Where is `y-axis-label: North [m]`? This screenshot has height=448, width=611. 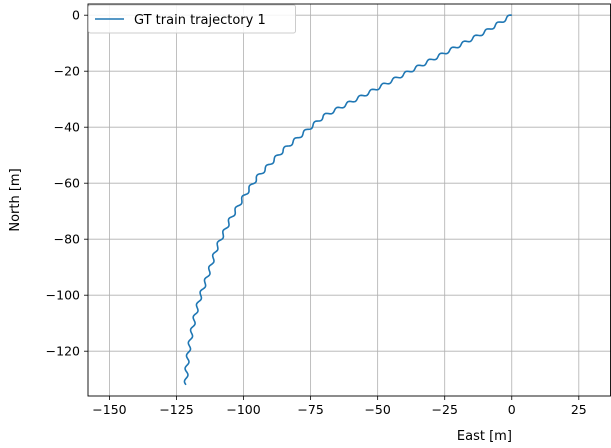
y-axis-label: North [m] is located at coordinates (15, 199).